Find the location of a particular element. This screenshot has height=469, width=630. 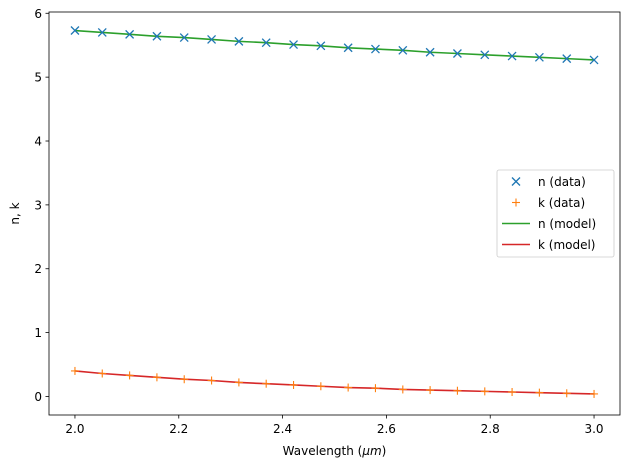

legend: n (data) k (data) n (model) k (model) is located at coordinates (555, 213).